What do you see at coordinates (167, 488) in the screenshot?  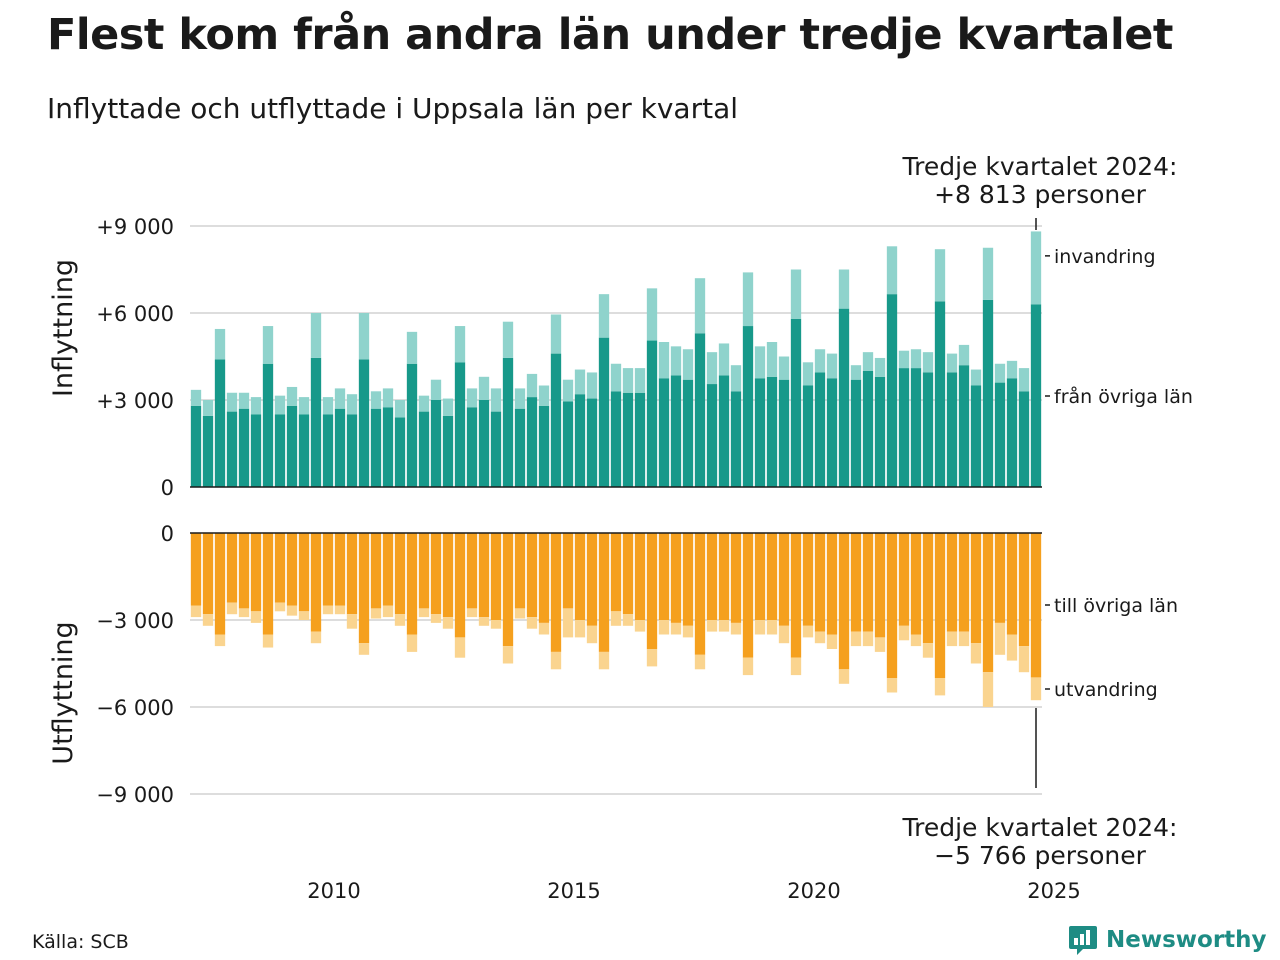 I see `y-tick-label: 0` at bounding box center [167, 488].